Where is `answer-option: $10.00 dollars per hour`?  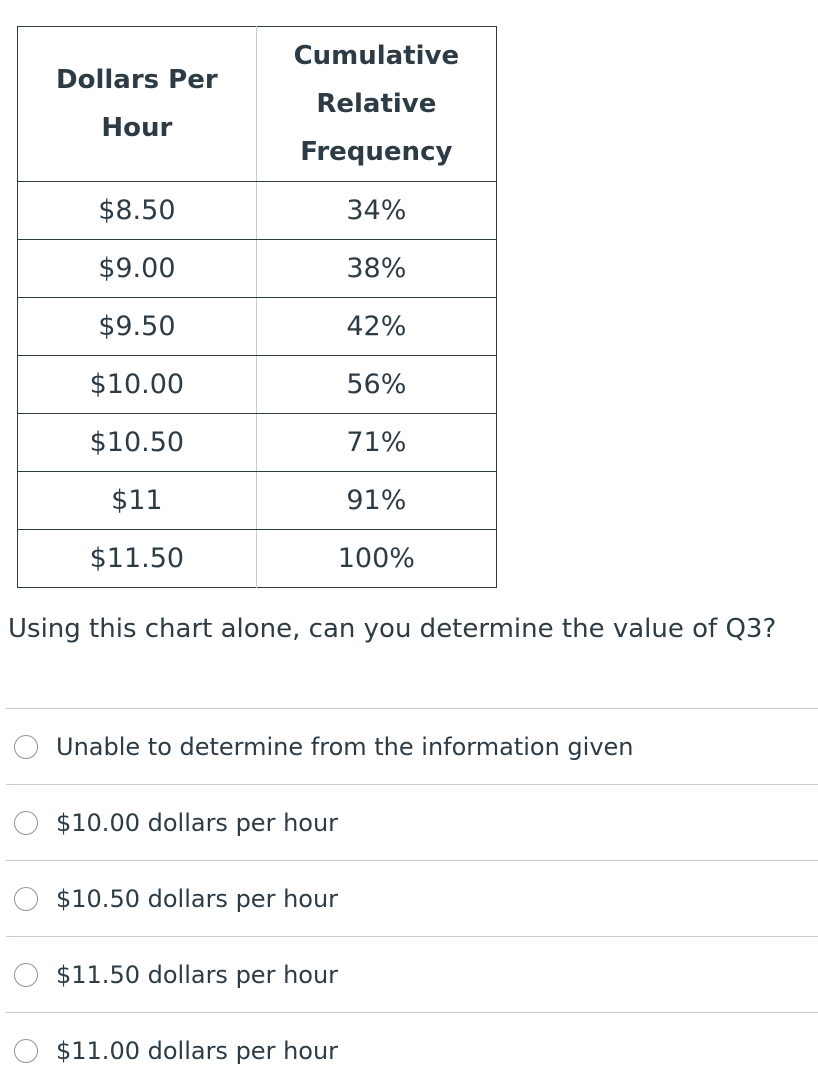 answer-option: $10.00 dollars per hour is located at coordinates (412, 822).